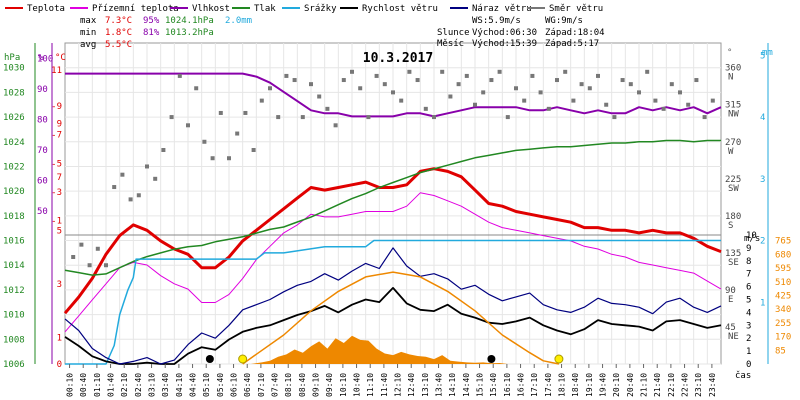 Image resolution: width=800 pixels, height=400 pixels. Describe the element at coordinates (42, 120) in the screenshot. I see `hum-tick-label: 80` at that location.